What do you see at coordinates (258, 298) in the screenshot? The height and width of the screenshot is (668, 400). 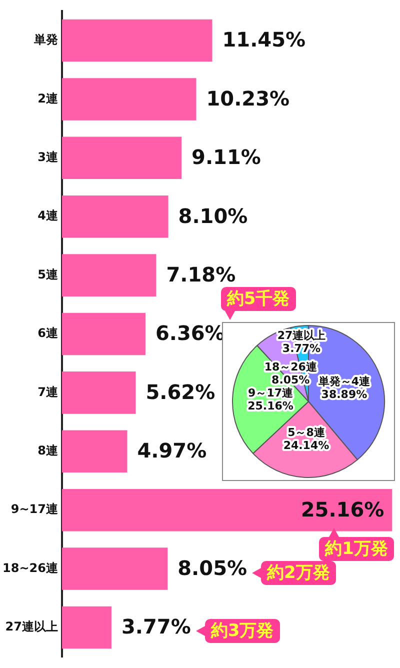 I see `speech-bubble: 約5千発` at bounding box center [258, 298].